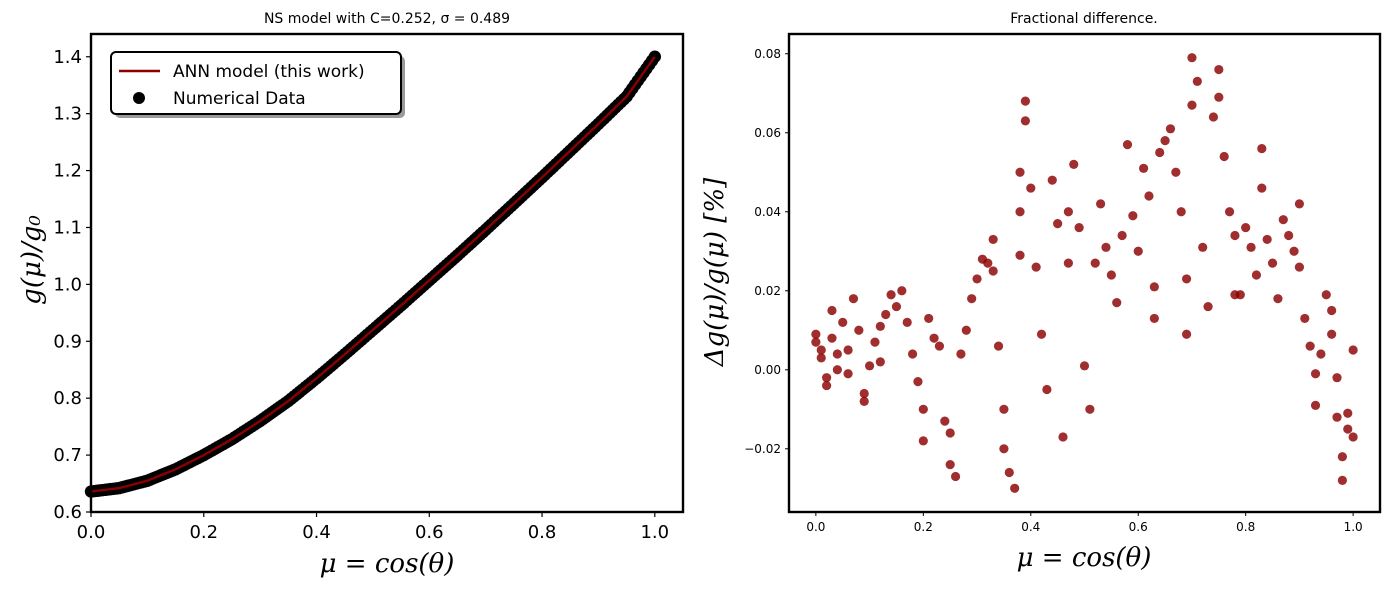  I want to click on right-ytick-label: 0.00, so click(767, 370).